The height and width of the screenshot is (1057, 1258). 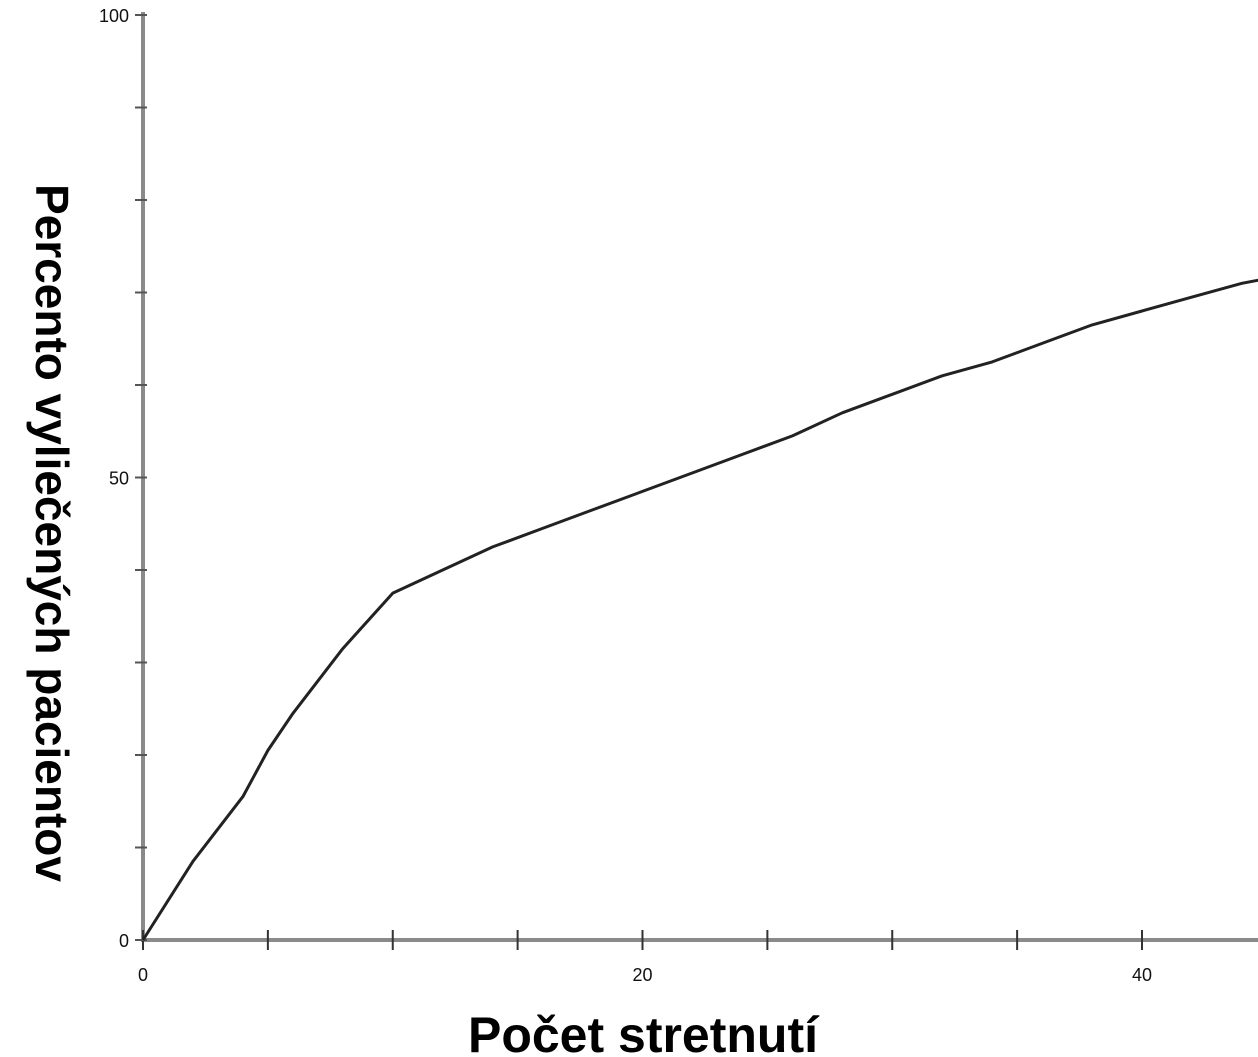 What do you see at coordinates (114, 16) in the screenshot?
I see `y-tick-label: 100` at bounding box center [114, 16].